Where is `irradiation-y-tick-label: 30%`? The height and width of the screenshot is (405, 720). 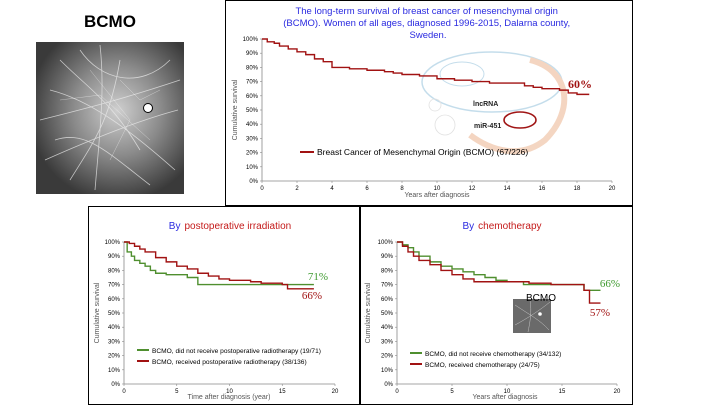 irradiation-y-tick-label: 30% is located at coordinates (114, 342).